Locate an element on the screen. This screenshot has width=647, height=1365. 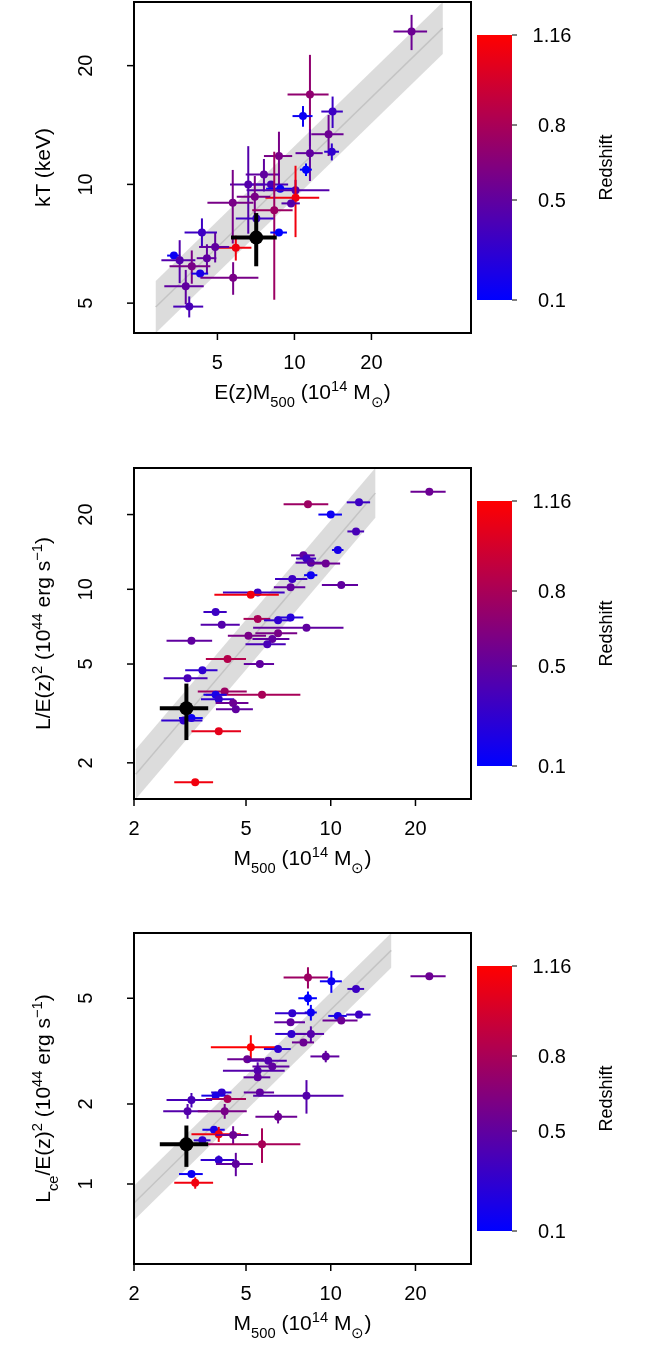
y-axis-title: kT (keV) is located at coordinates (42, 167).